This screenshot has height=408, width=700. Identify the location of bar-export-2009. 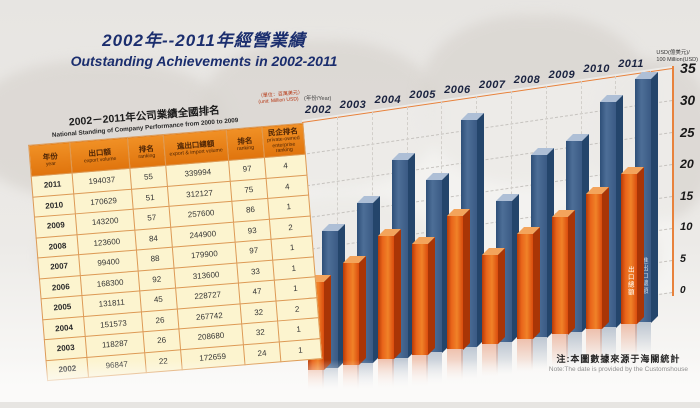
(563, 291).